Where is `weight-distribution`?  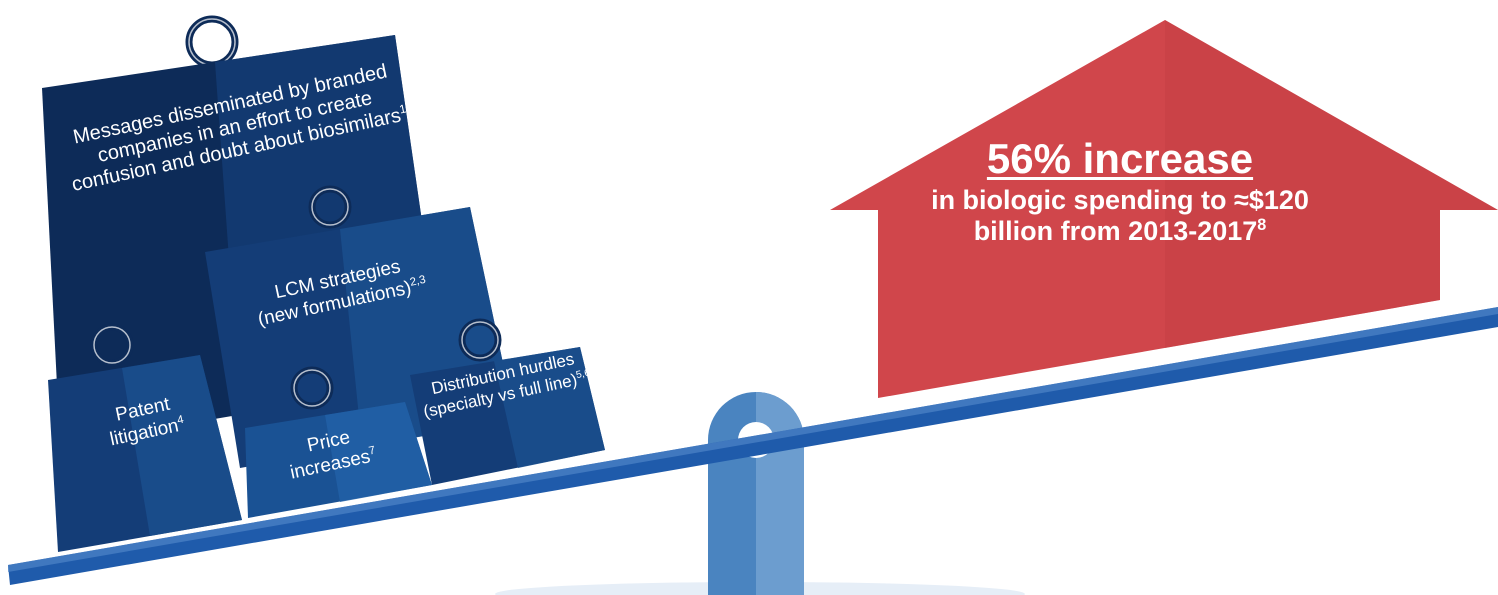 weight-distribution is located at coordinates (507, 401).